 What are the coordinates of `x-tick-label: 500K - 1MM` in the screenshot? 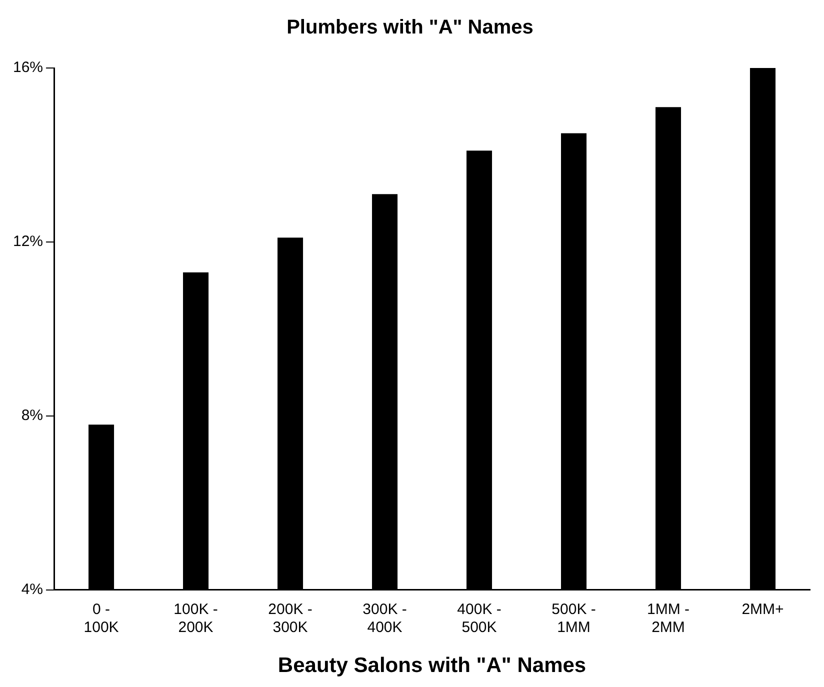 It's located at (574, 618).